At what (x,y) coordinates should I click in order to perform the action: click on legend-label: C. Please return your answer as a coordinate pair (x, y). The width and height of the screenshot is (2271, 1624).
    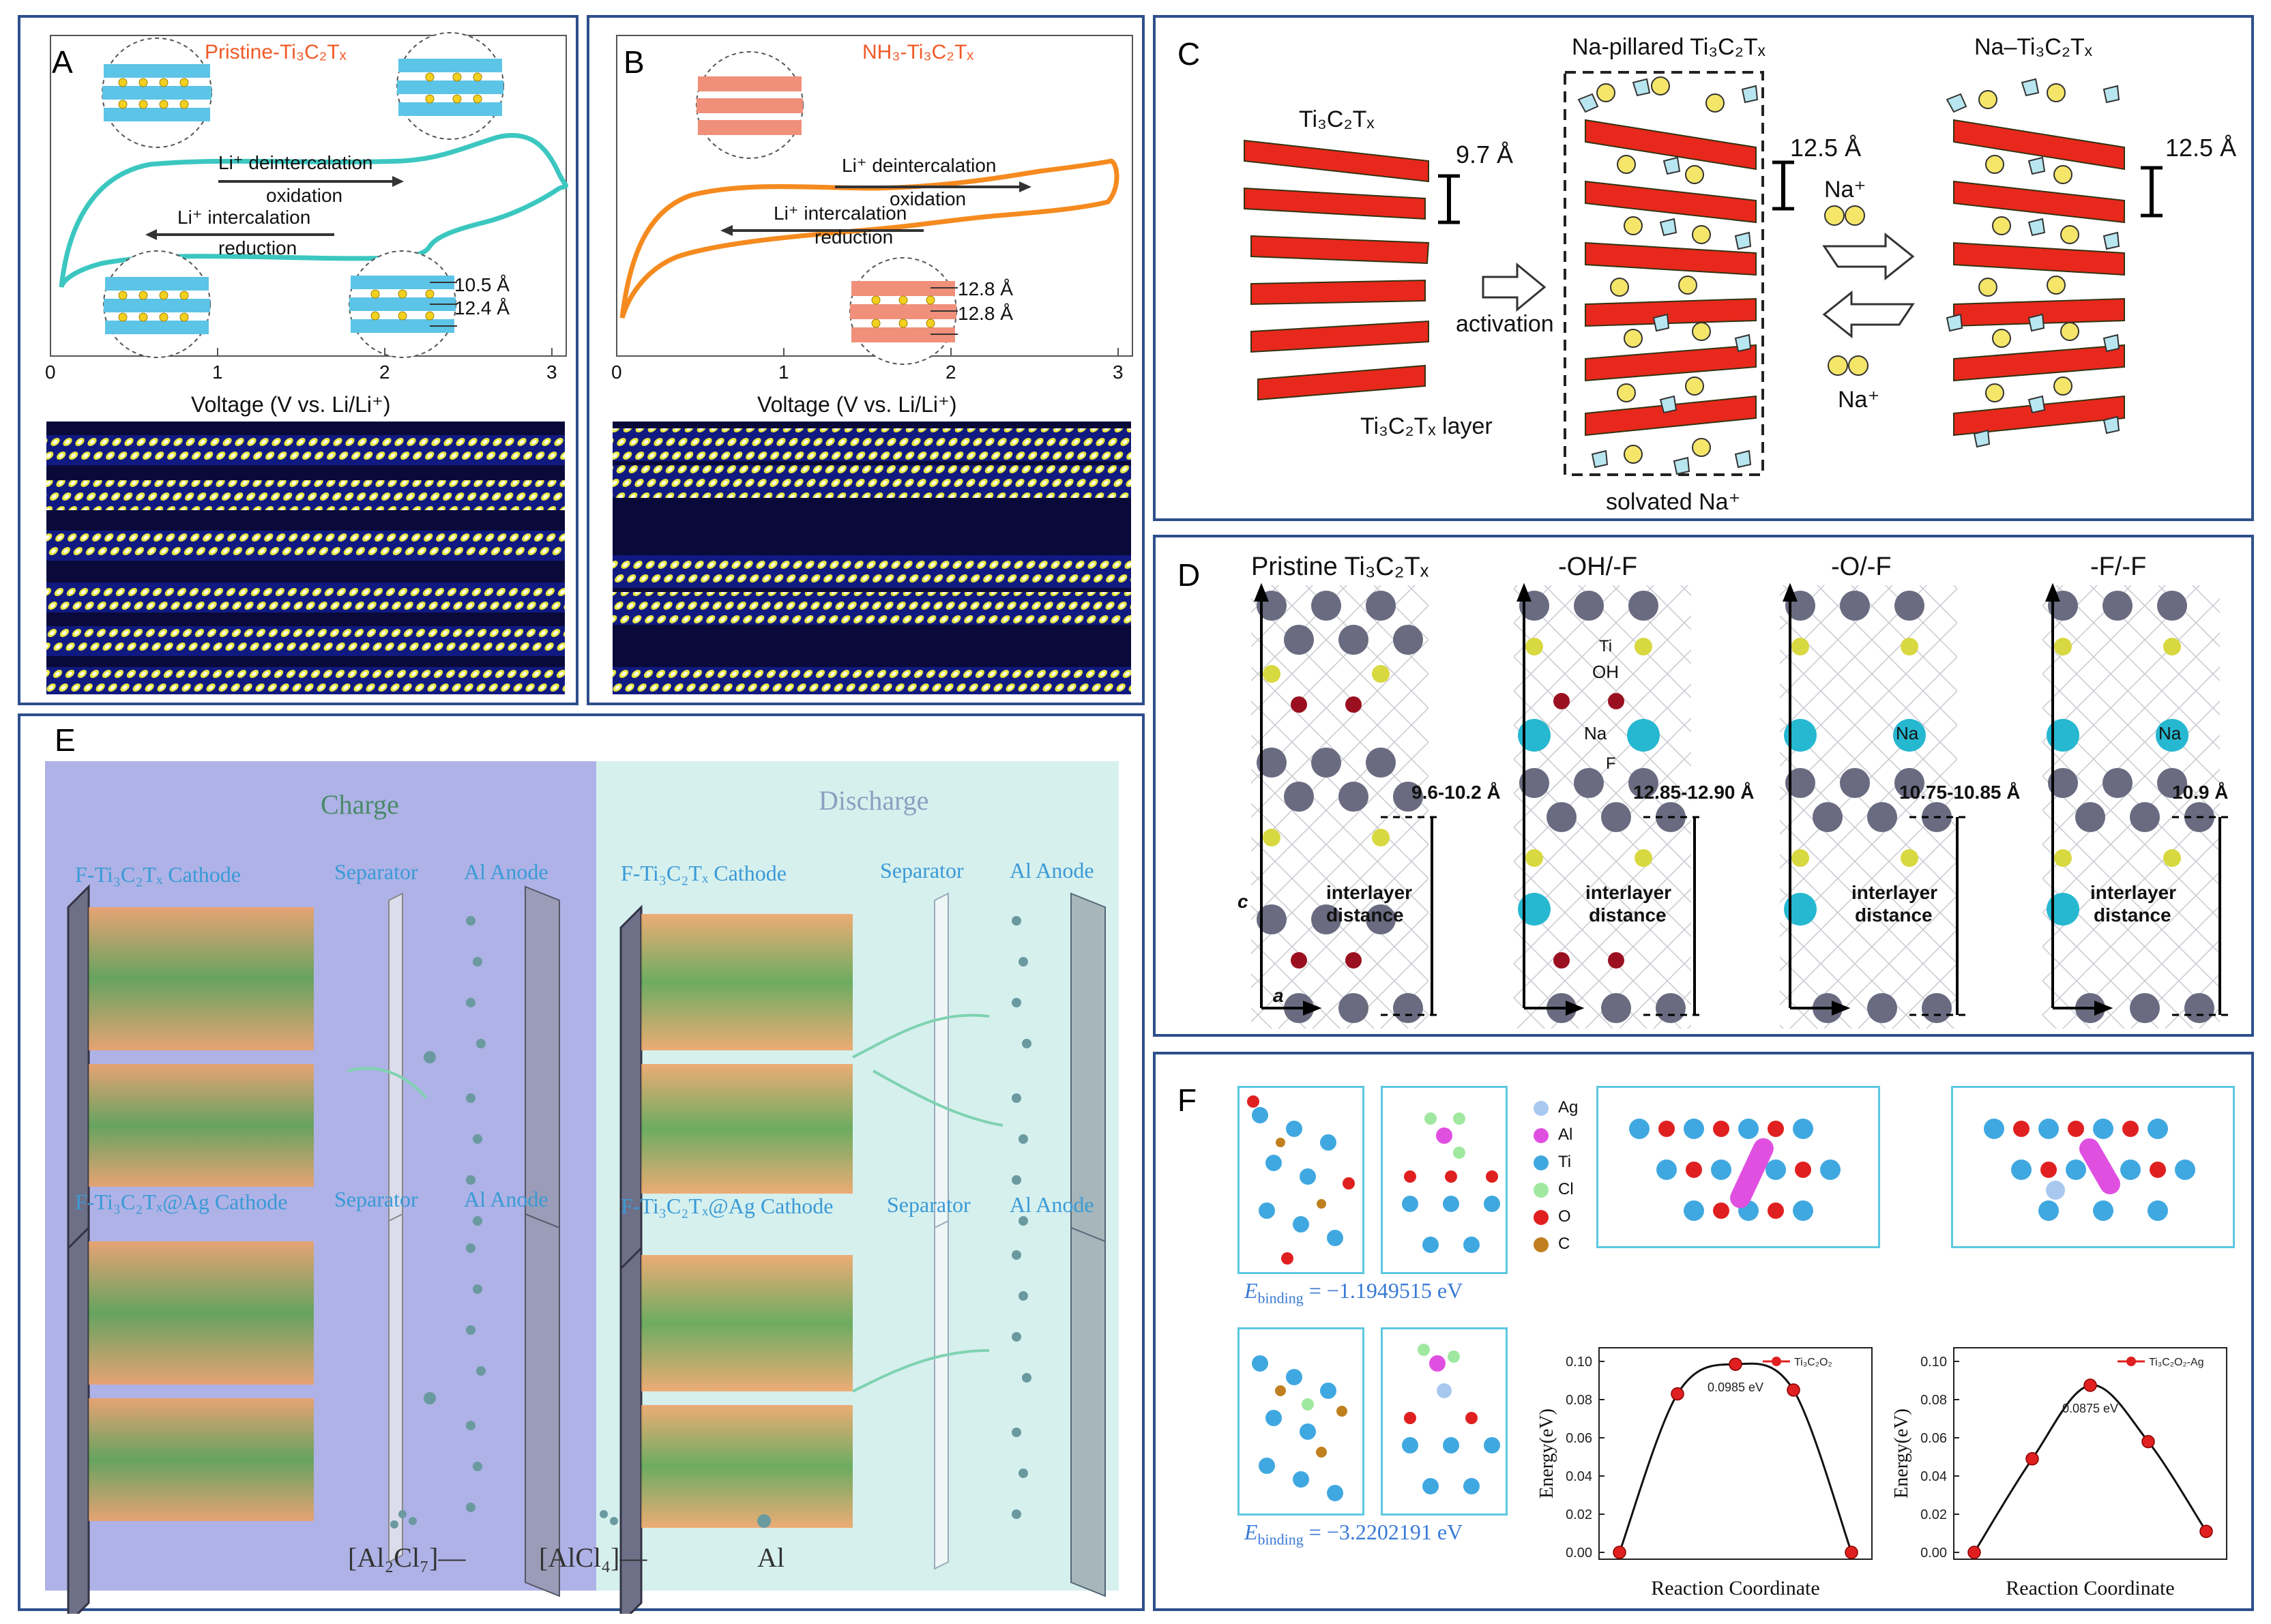
    Looking at the image, I should click on (1564, 1244).